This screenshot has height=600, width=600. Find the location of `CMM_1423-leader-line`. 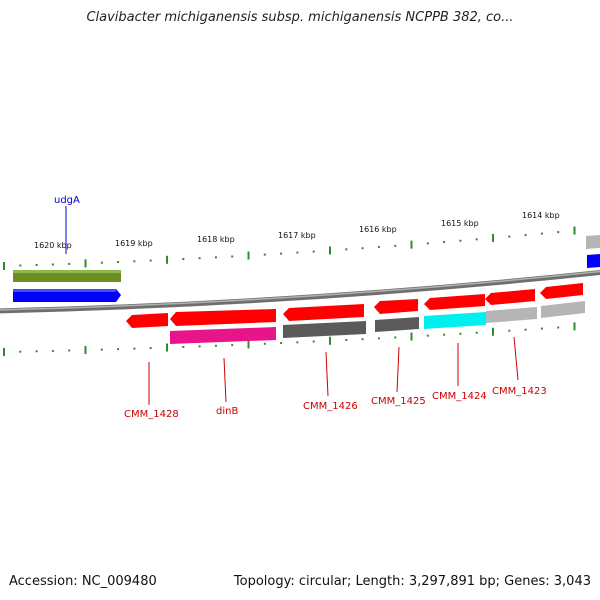

CMM_1423-leader-line is located at coordinates (516, 358).